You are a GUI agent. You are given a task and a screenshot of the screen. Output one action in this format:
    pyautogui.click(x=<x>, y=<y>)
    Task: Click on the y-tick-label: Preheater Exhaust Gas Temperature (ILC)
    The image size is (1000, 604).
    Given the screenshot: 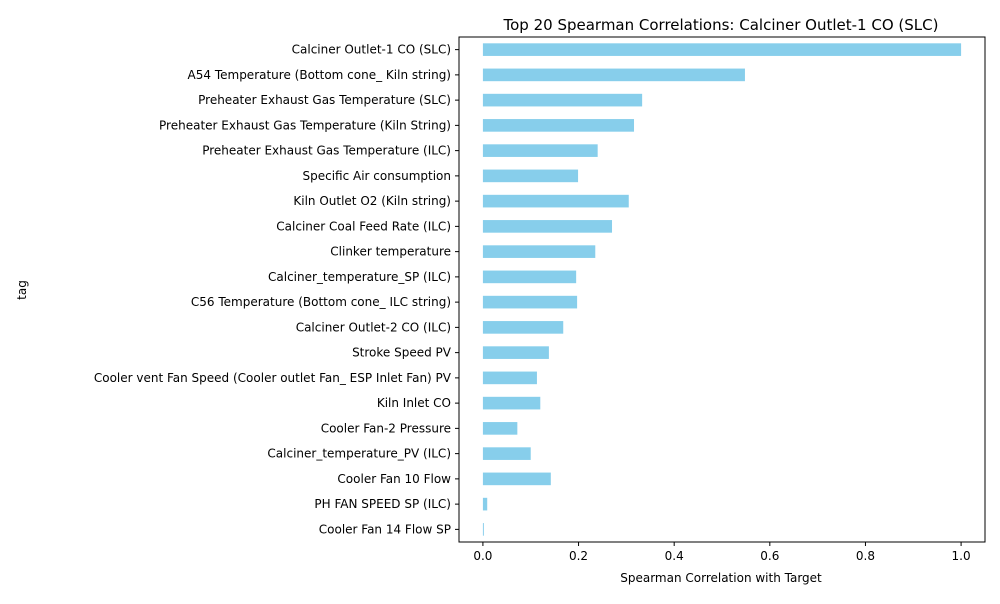 What is the action you would take?
    pyautogui.click(x=326, y=151)
    